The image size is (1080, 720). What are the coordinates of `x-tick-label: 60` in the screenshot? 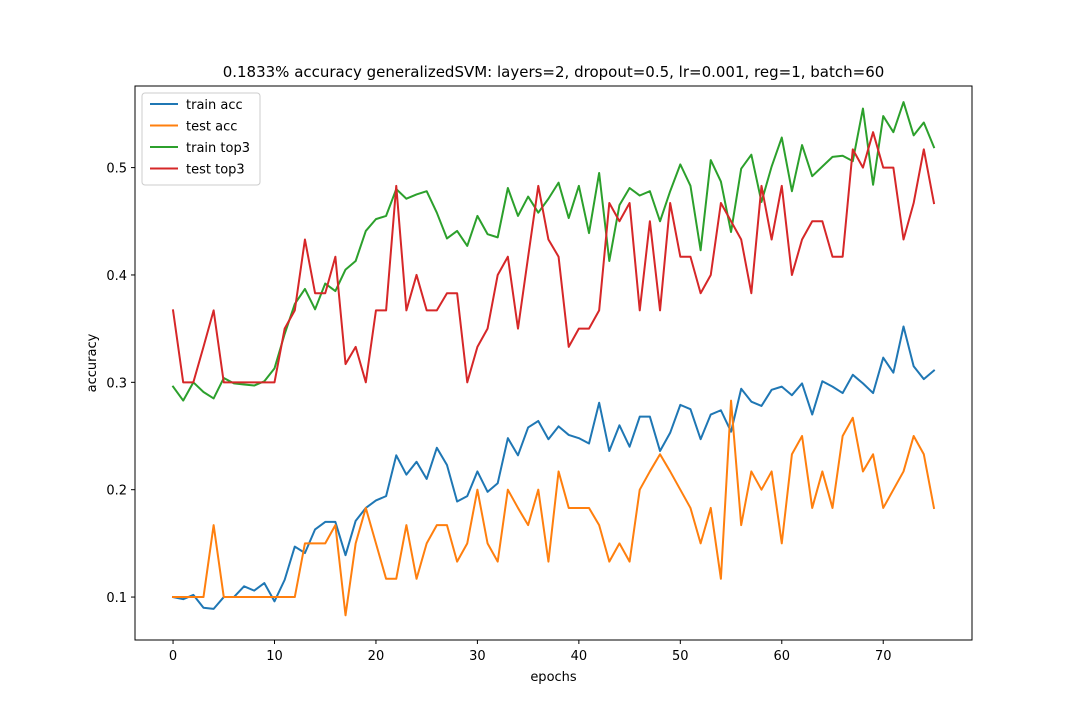 It's located at (781, 656).